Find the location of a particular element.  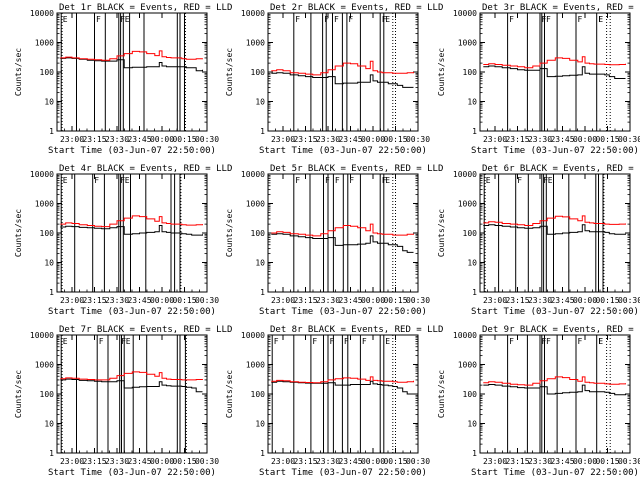

chart-title: Det 2r BLACK = Events, RED = LLD is located at coordinates (356, 8).